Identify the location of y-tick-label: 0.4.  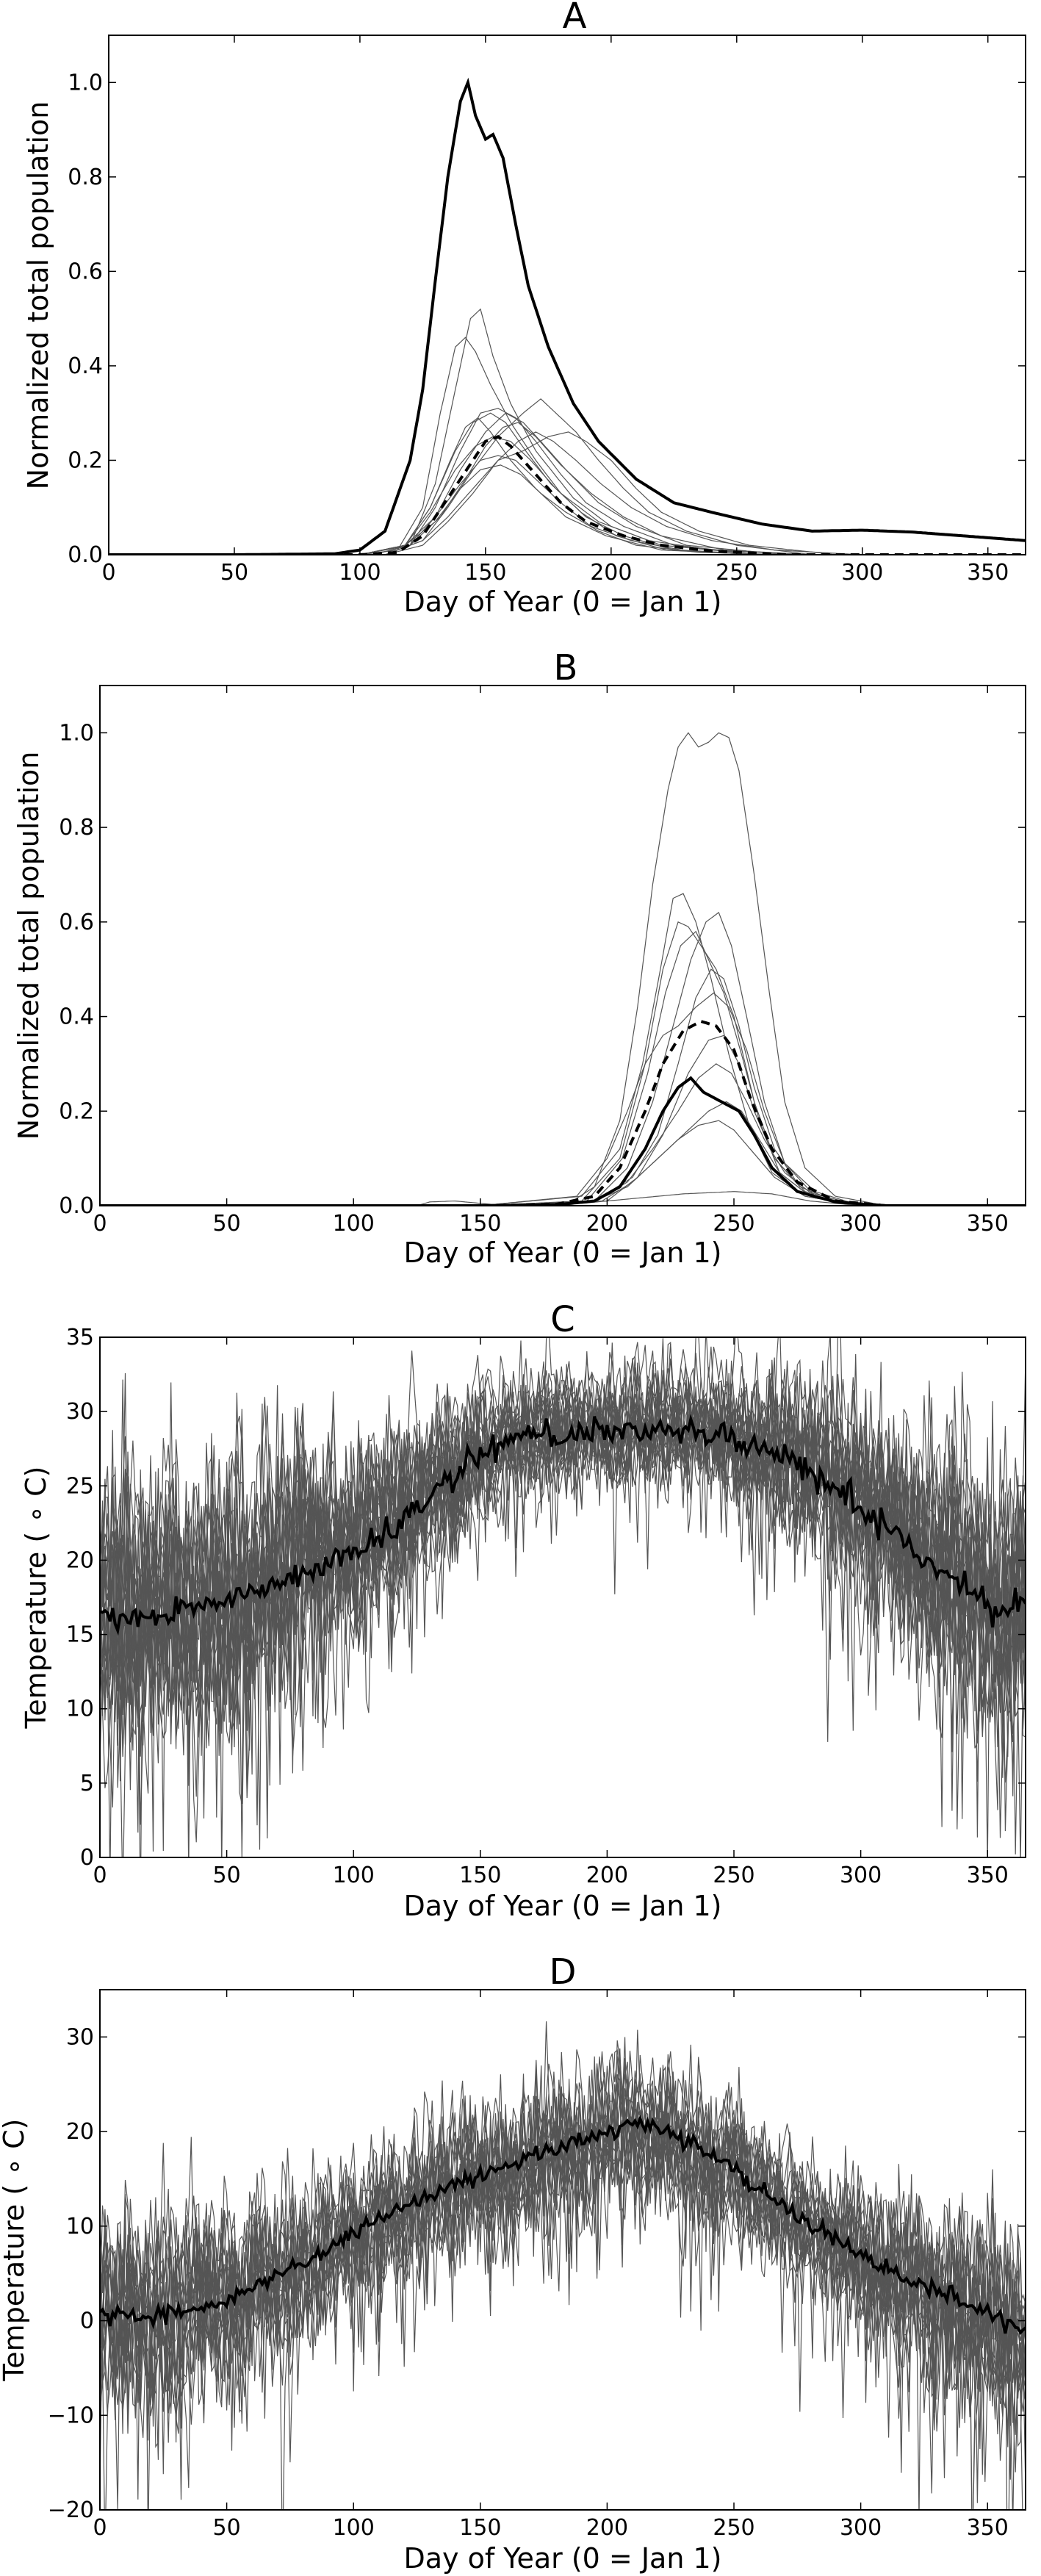
(76, 1017).